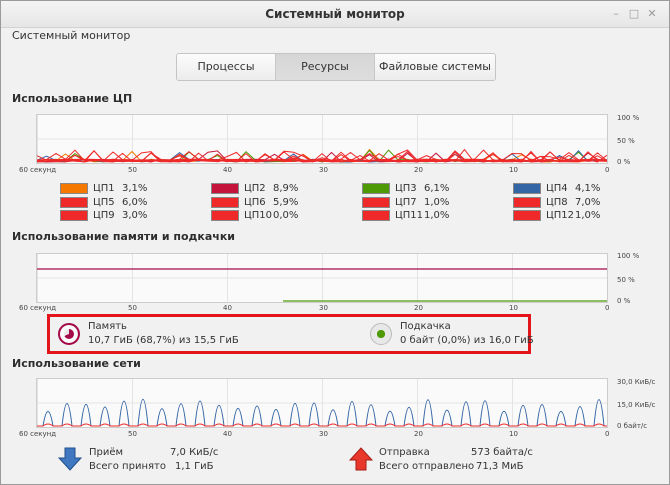  What do you see at coordinates (652, 13) in the screenshot?
I see `close-button: ✕` at bounding box center [652, 13].